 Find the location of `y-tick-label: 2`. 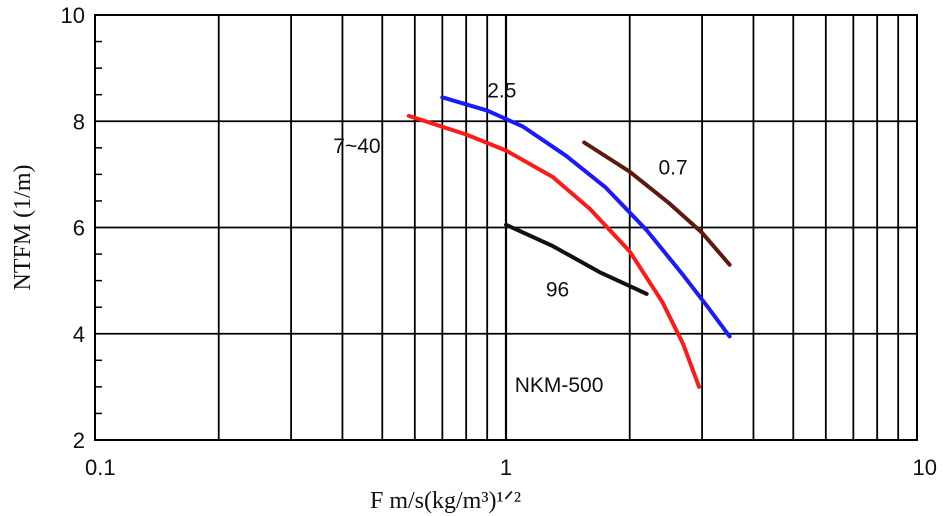

y-tick-label: 2 is located at coordinates (79, 440).